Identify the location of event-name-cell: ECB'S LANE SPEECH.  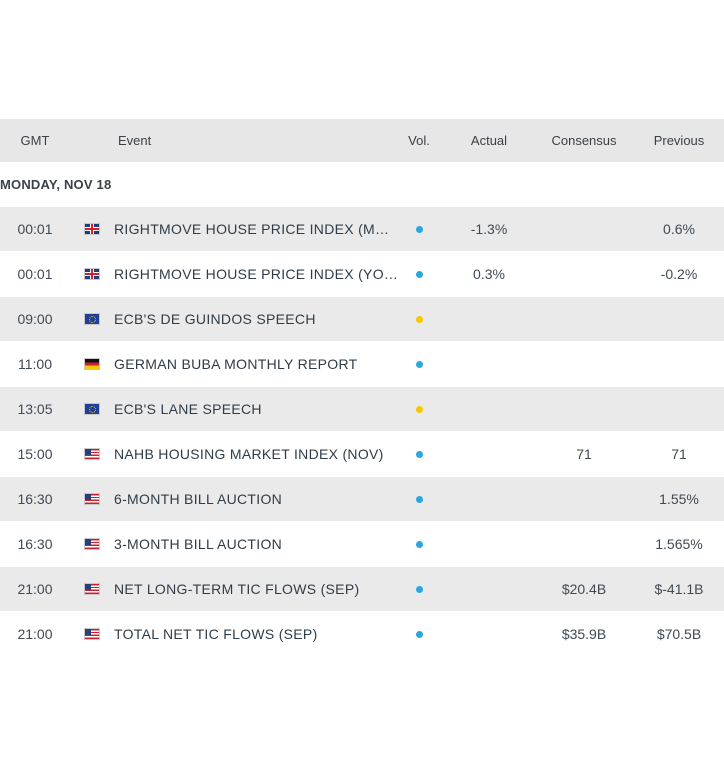
(256, 409).